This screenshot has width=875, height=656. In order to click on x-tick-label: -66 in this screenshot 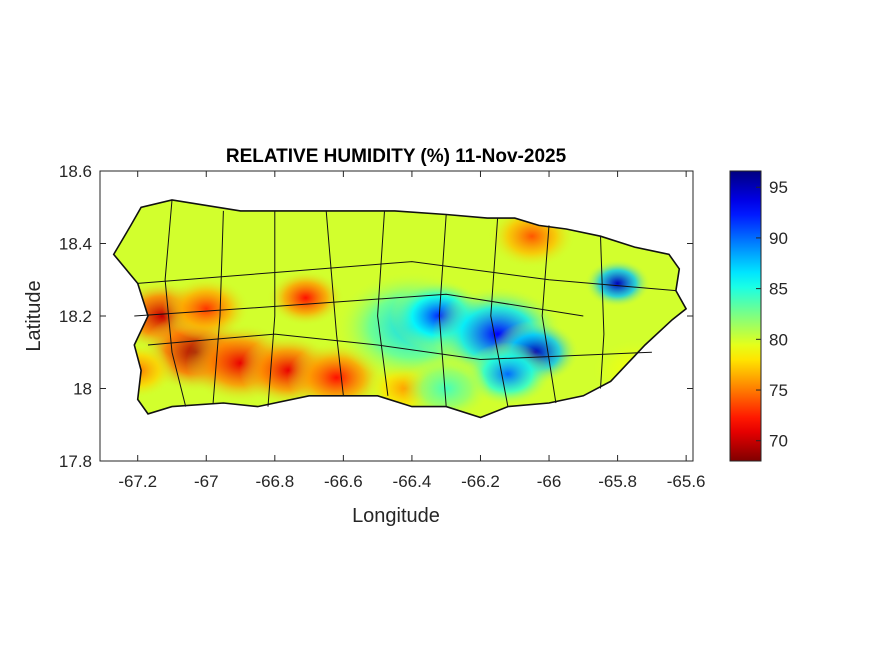, I will do `click(549, 481)`.